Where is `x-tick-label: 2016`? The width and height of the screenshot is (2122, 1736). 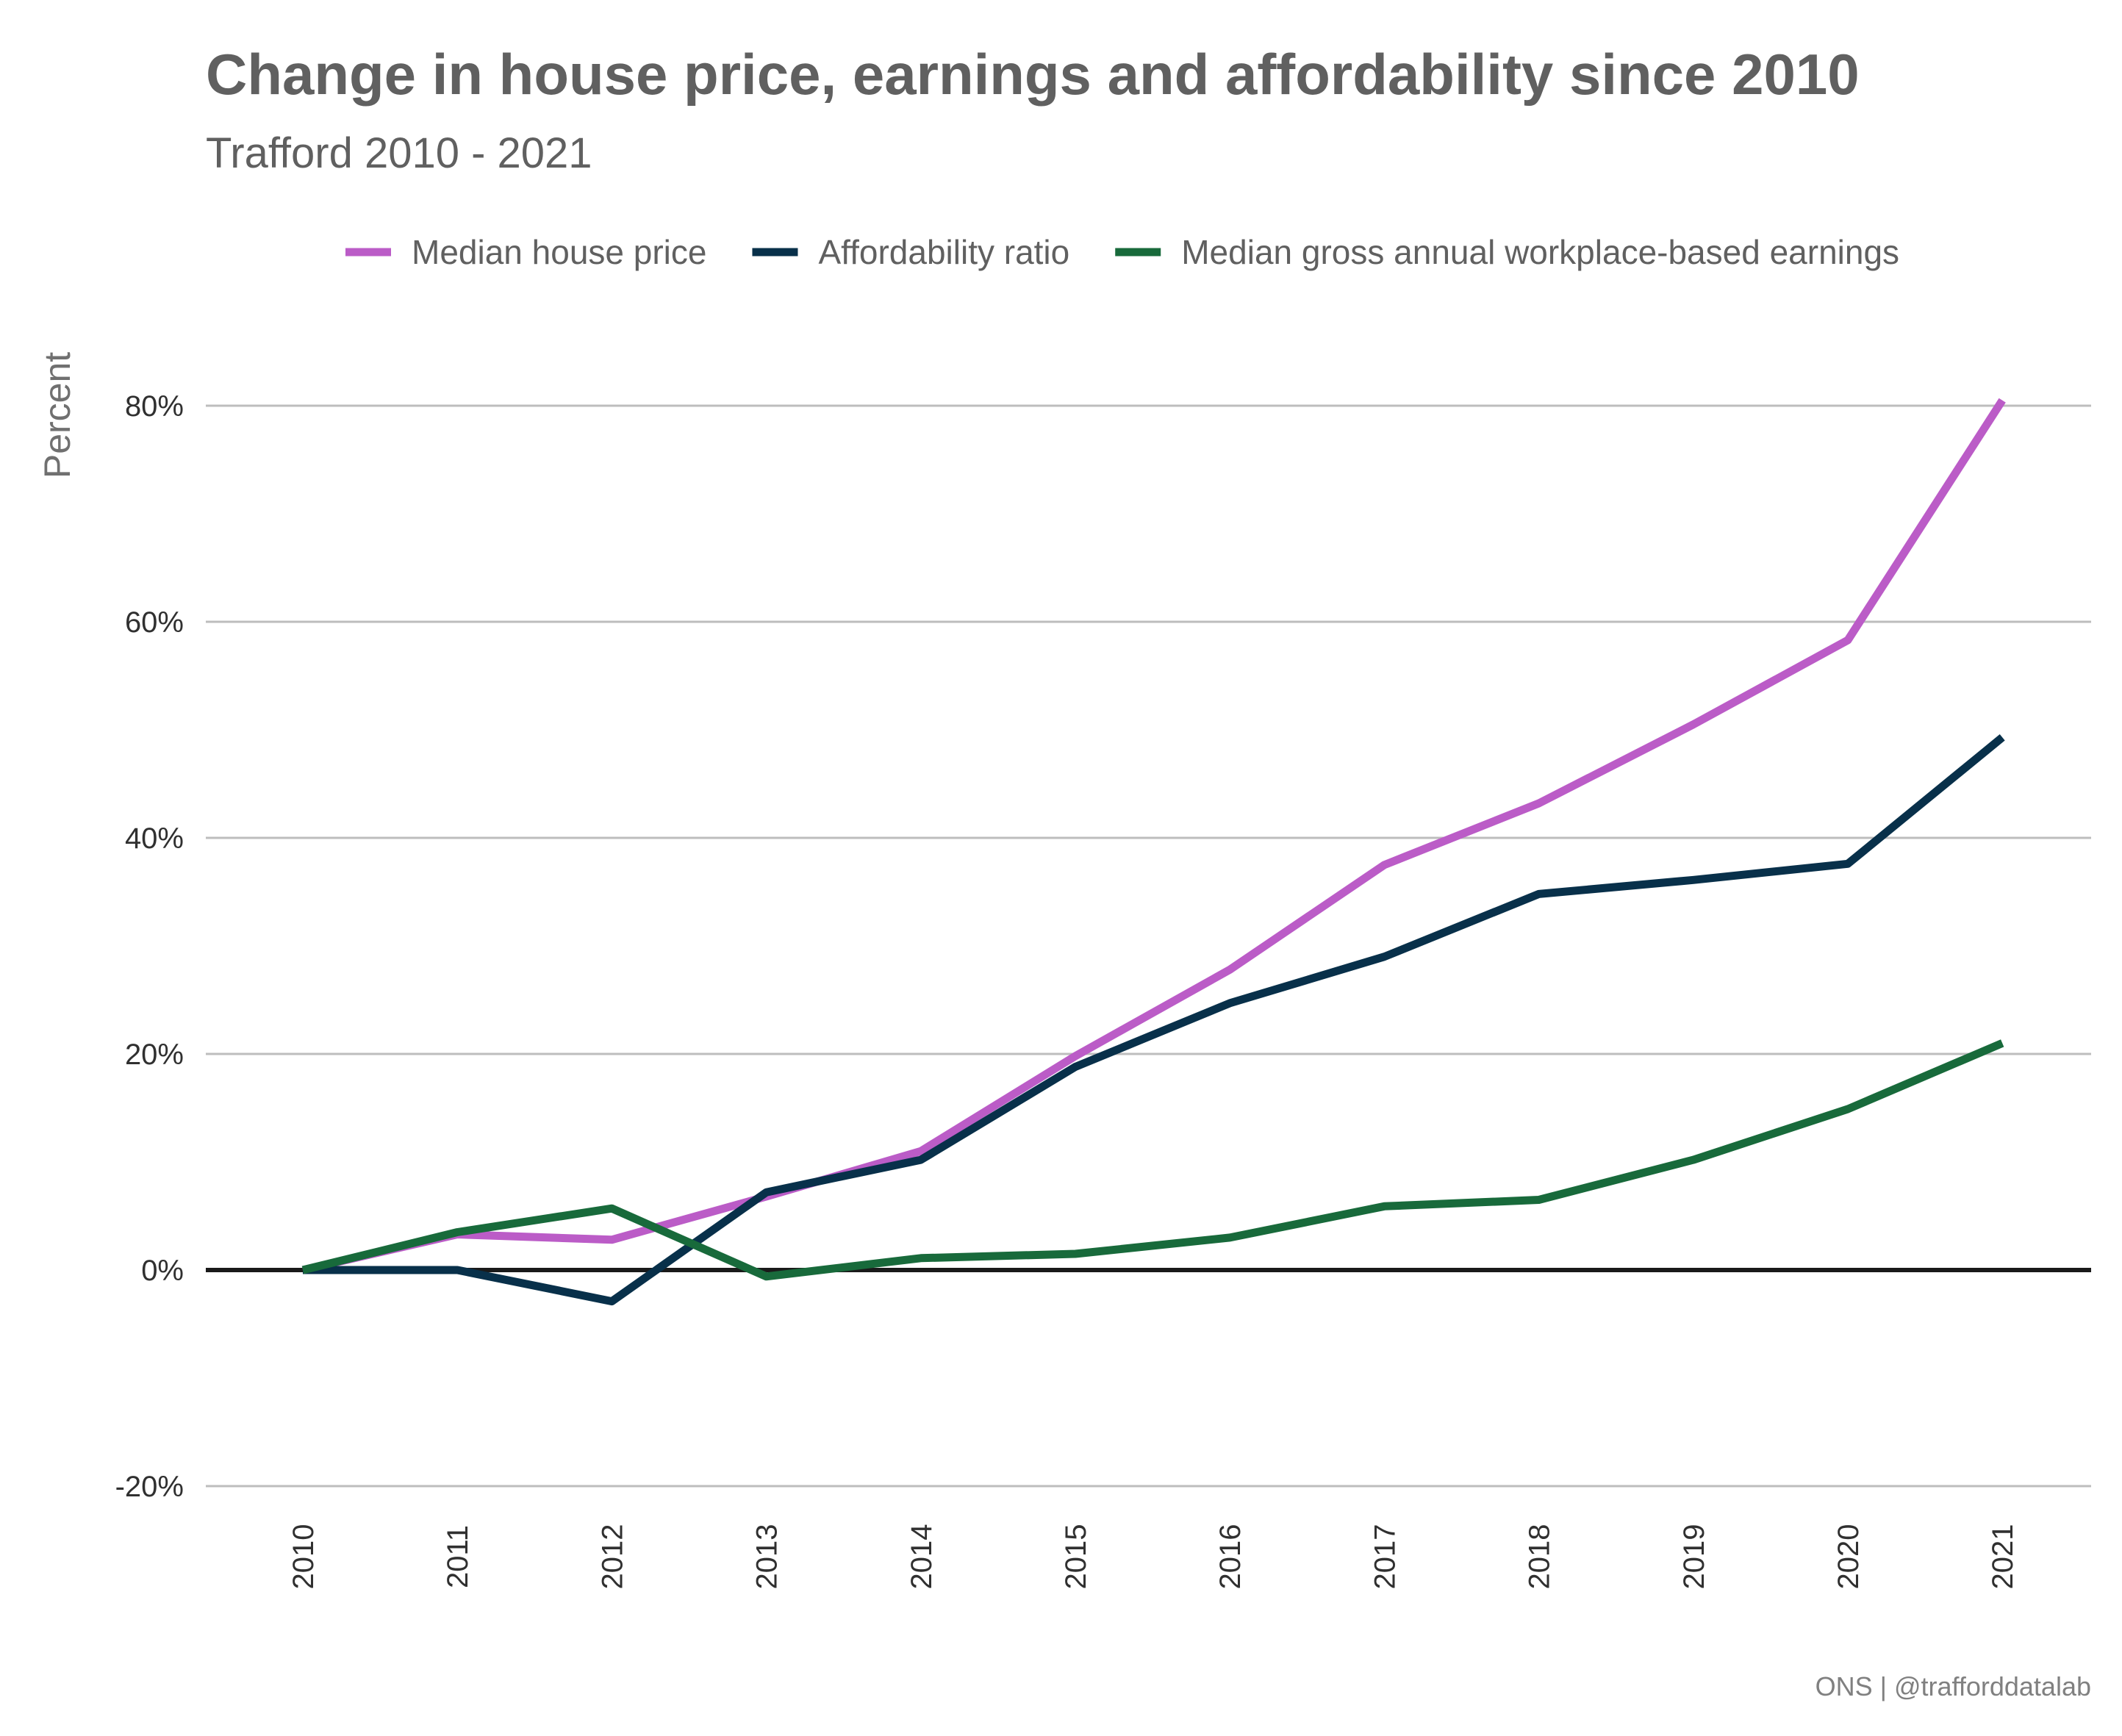
x-tick-label: 2016 is located at coordinates (1230, 1557).